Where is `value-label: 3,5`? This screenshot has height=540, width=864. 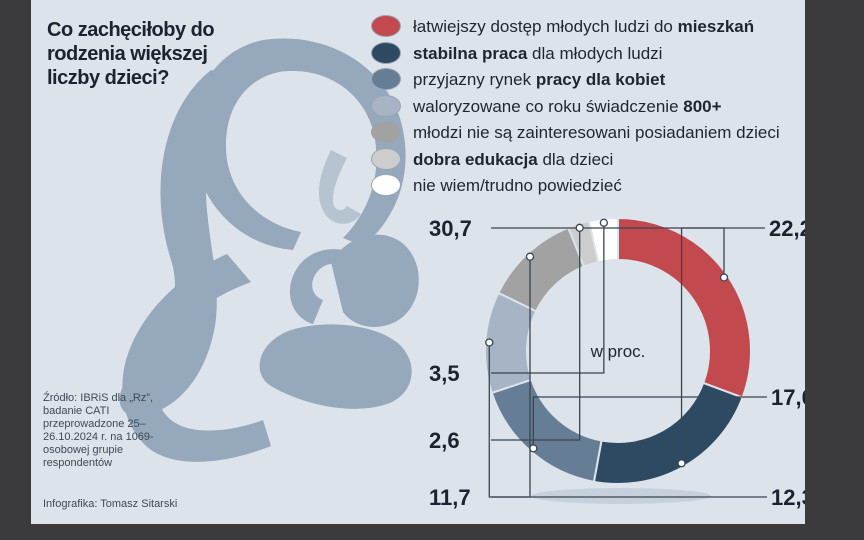
value-label: 3,5 is located at coordinates (444, 373).